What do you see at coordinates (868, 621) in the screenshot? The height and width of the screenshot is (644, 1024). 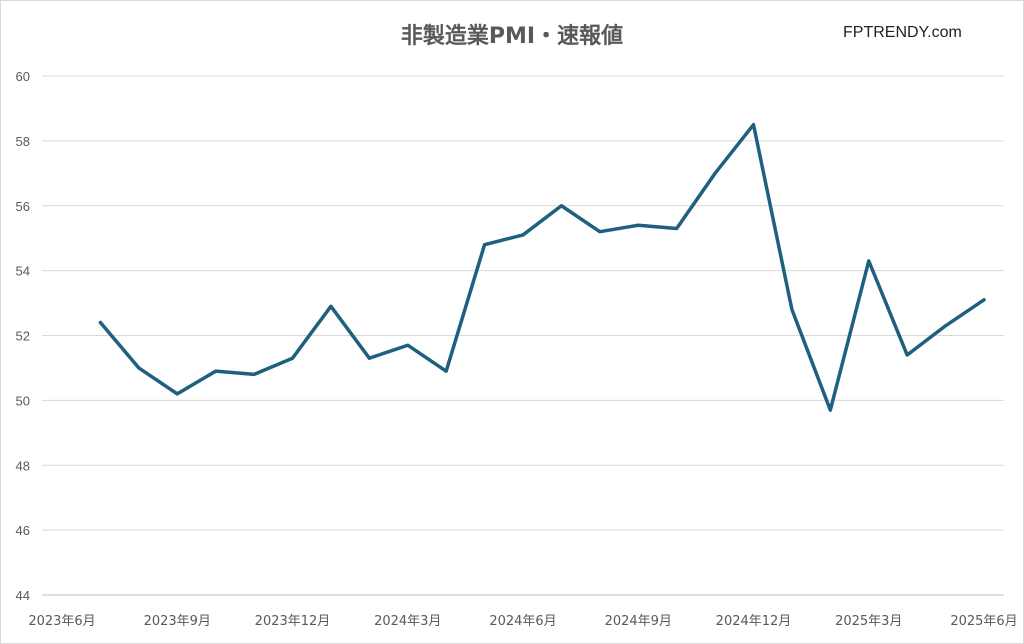 I see `x-tick-label: 2025年3月` at bounding box center [868, 621].